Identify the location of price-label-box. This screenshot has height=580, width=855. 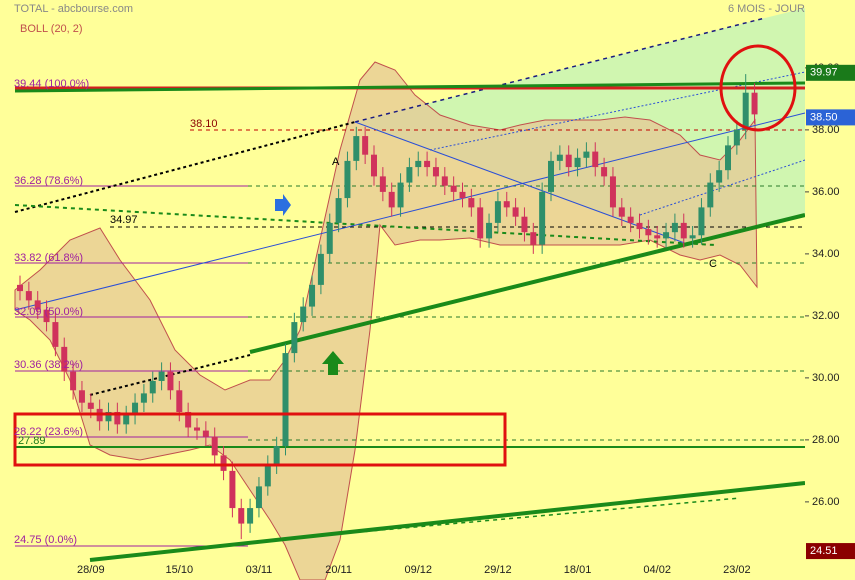
(830, 72).